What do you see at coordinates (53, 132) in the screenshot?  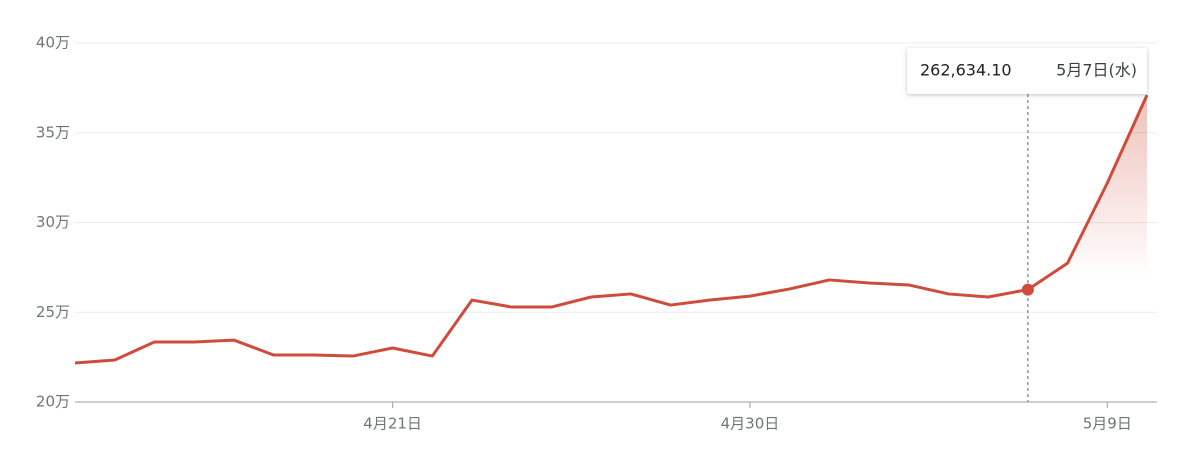 I see `y-tick-label: 35万` at bounding box center [53, 132].